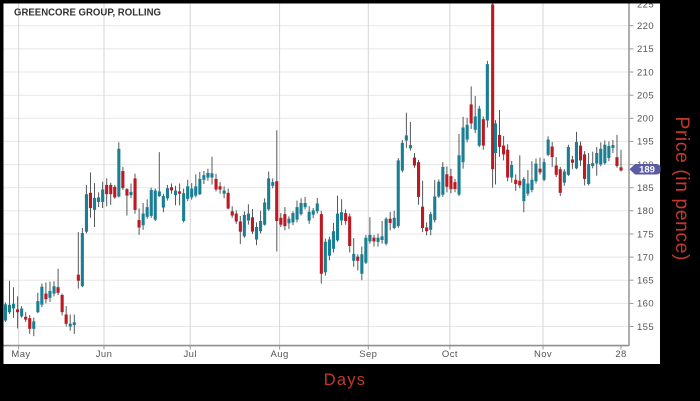 Image resolution: width=700 pixels, height=401 pixels. What do you see at coordinates (20, 354) in the screenshot?
I see `svg-text: May` at bounding box center [20, 354].